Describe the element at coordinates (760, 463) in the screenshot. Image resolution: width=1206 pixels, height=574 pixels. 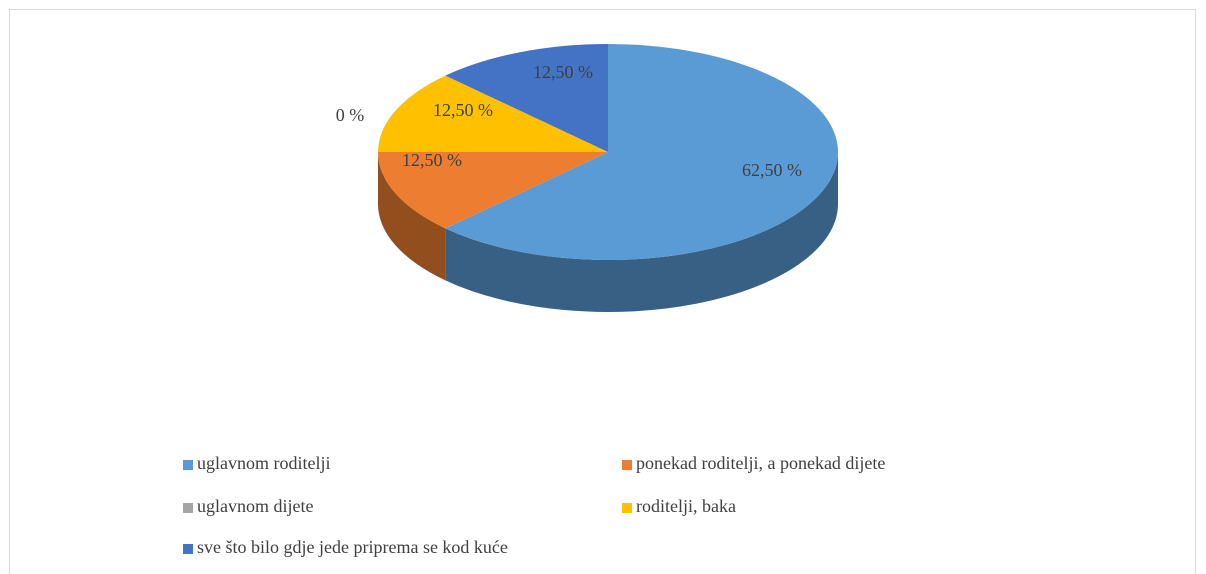
I see `legend-label: ponekad roditelji, a ponekad dijete` at that location.